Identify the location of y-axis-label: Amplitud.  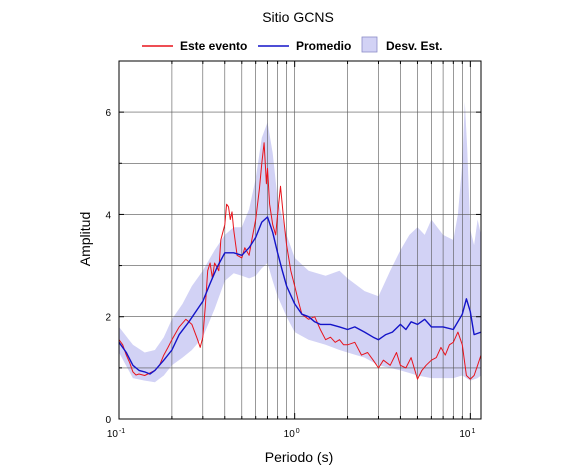
(85, 239).